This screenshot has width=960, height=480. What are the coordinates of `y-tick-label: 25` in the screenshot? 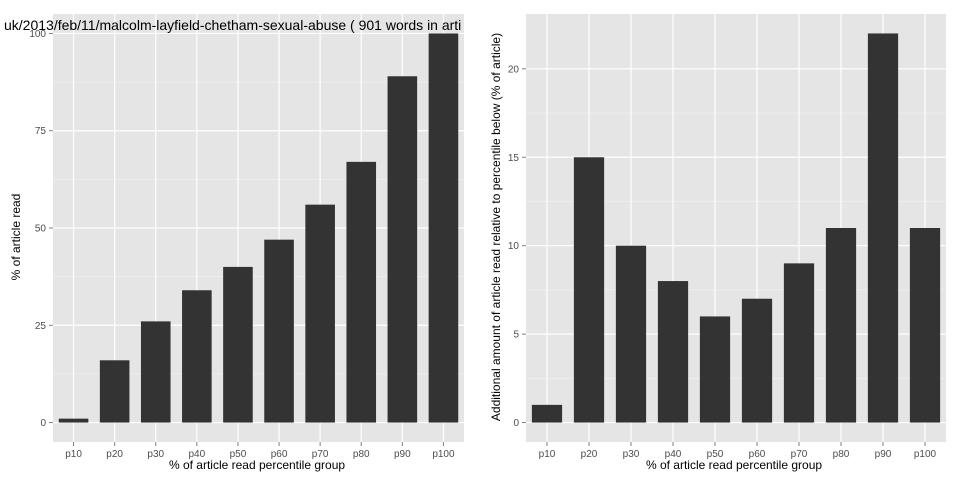 It's located at (41, 326).